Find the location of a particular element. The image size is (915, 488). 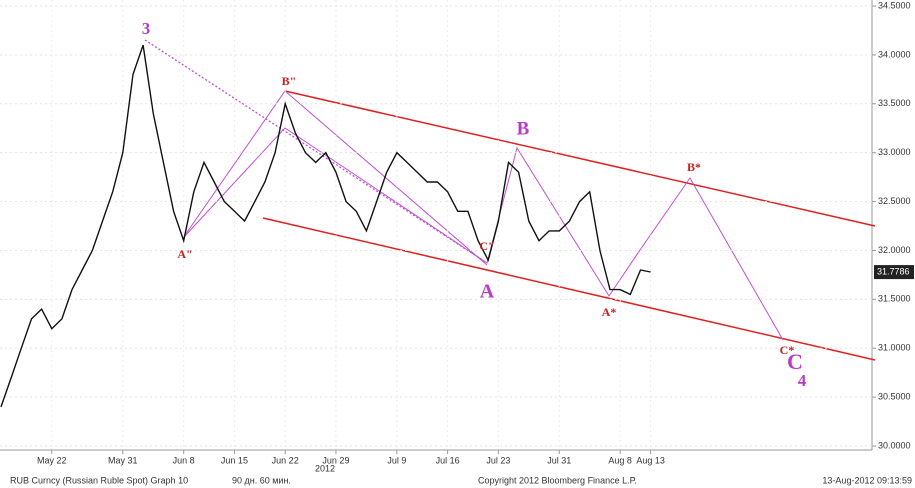

x-year-label: 2012 is located at coordinates (325, 468).